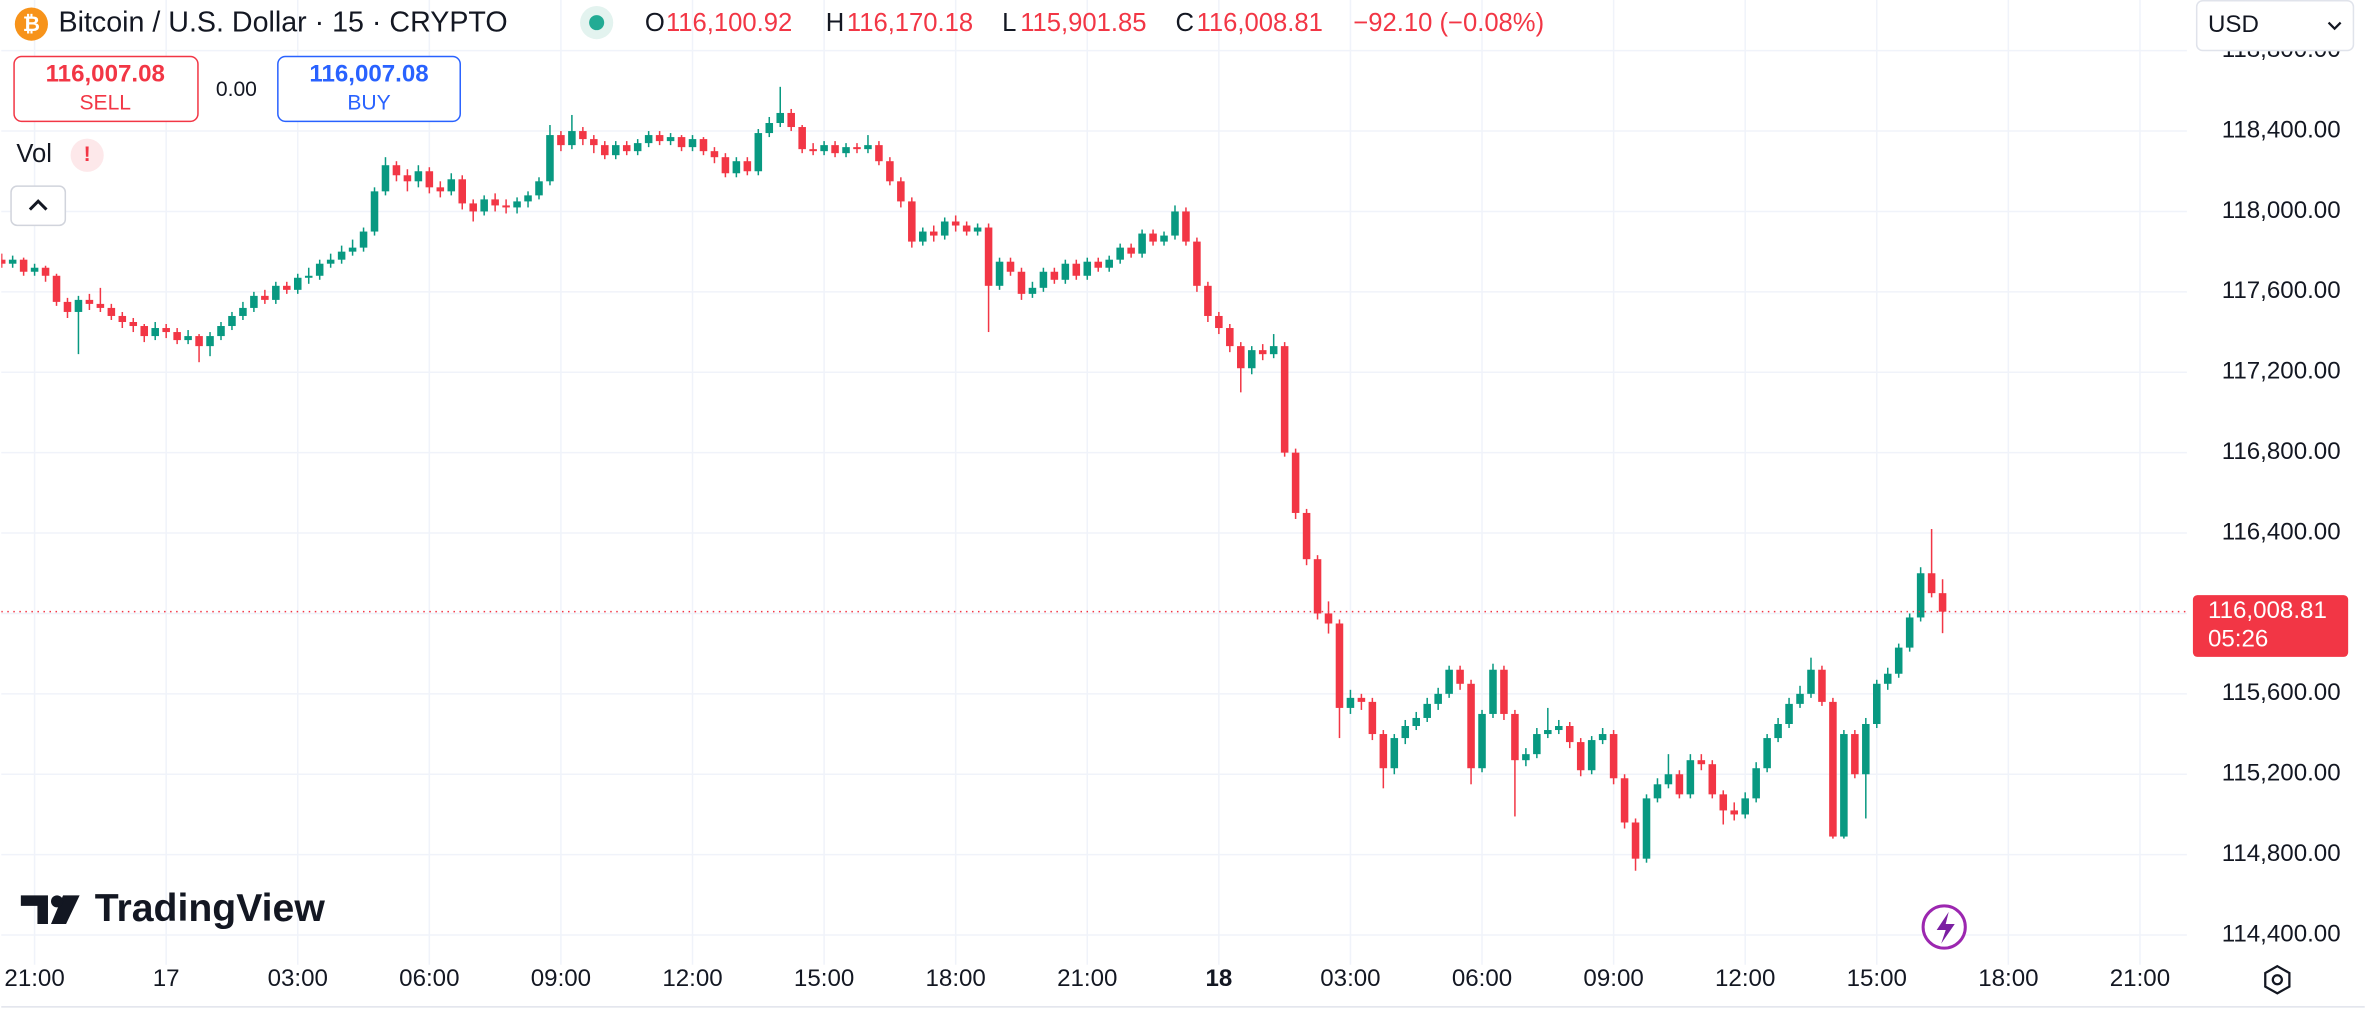 The image size is (2366, 1028). What do you see at coordinates (2233, 24) in the screenshot?
I see `currency-label: USD` at bounding box center [2233, 24].